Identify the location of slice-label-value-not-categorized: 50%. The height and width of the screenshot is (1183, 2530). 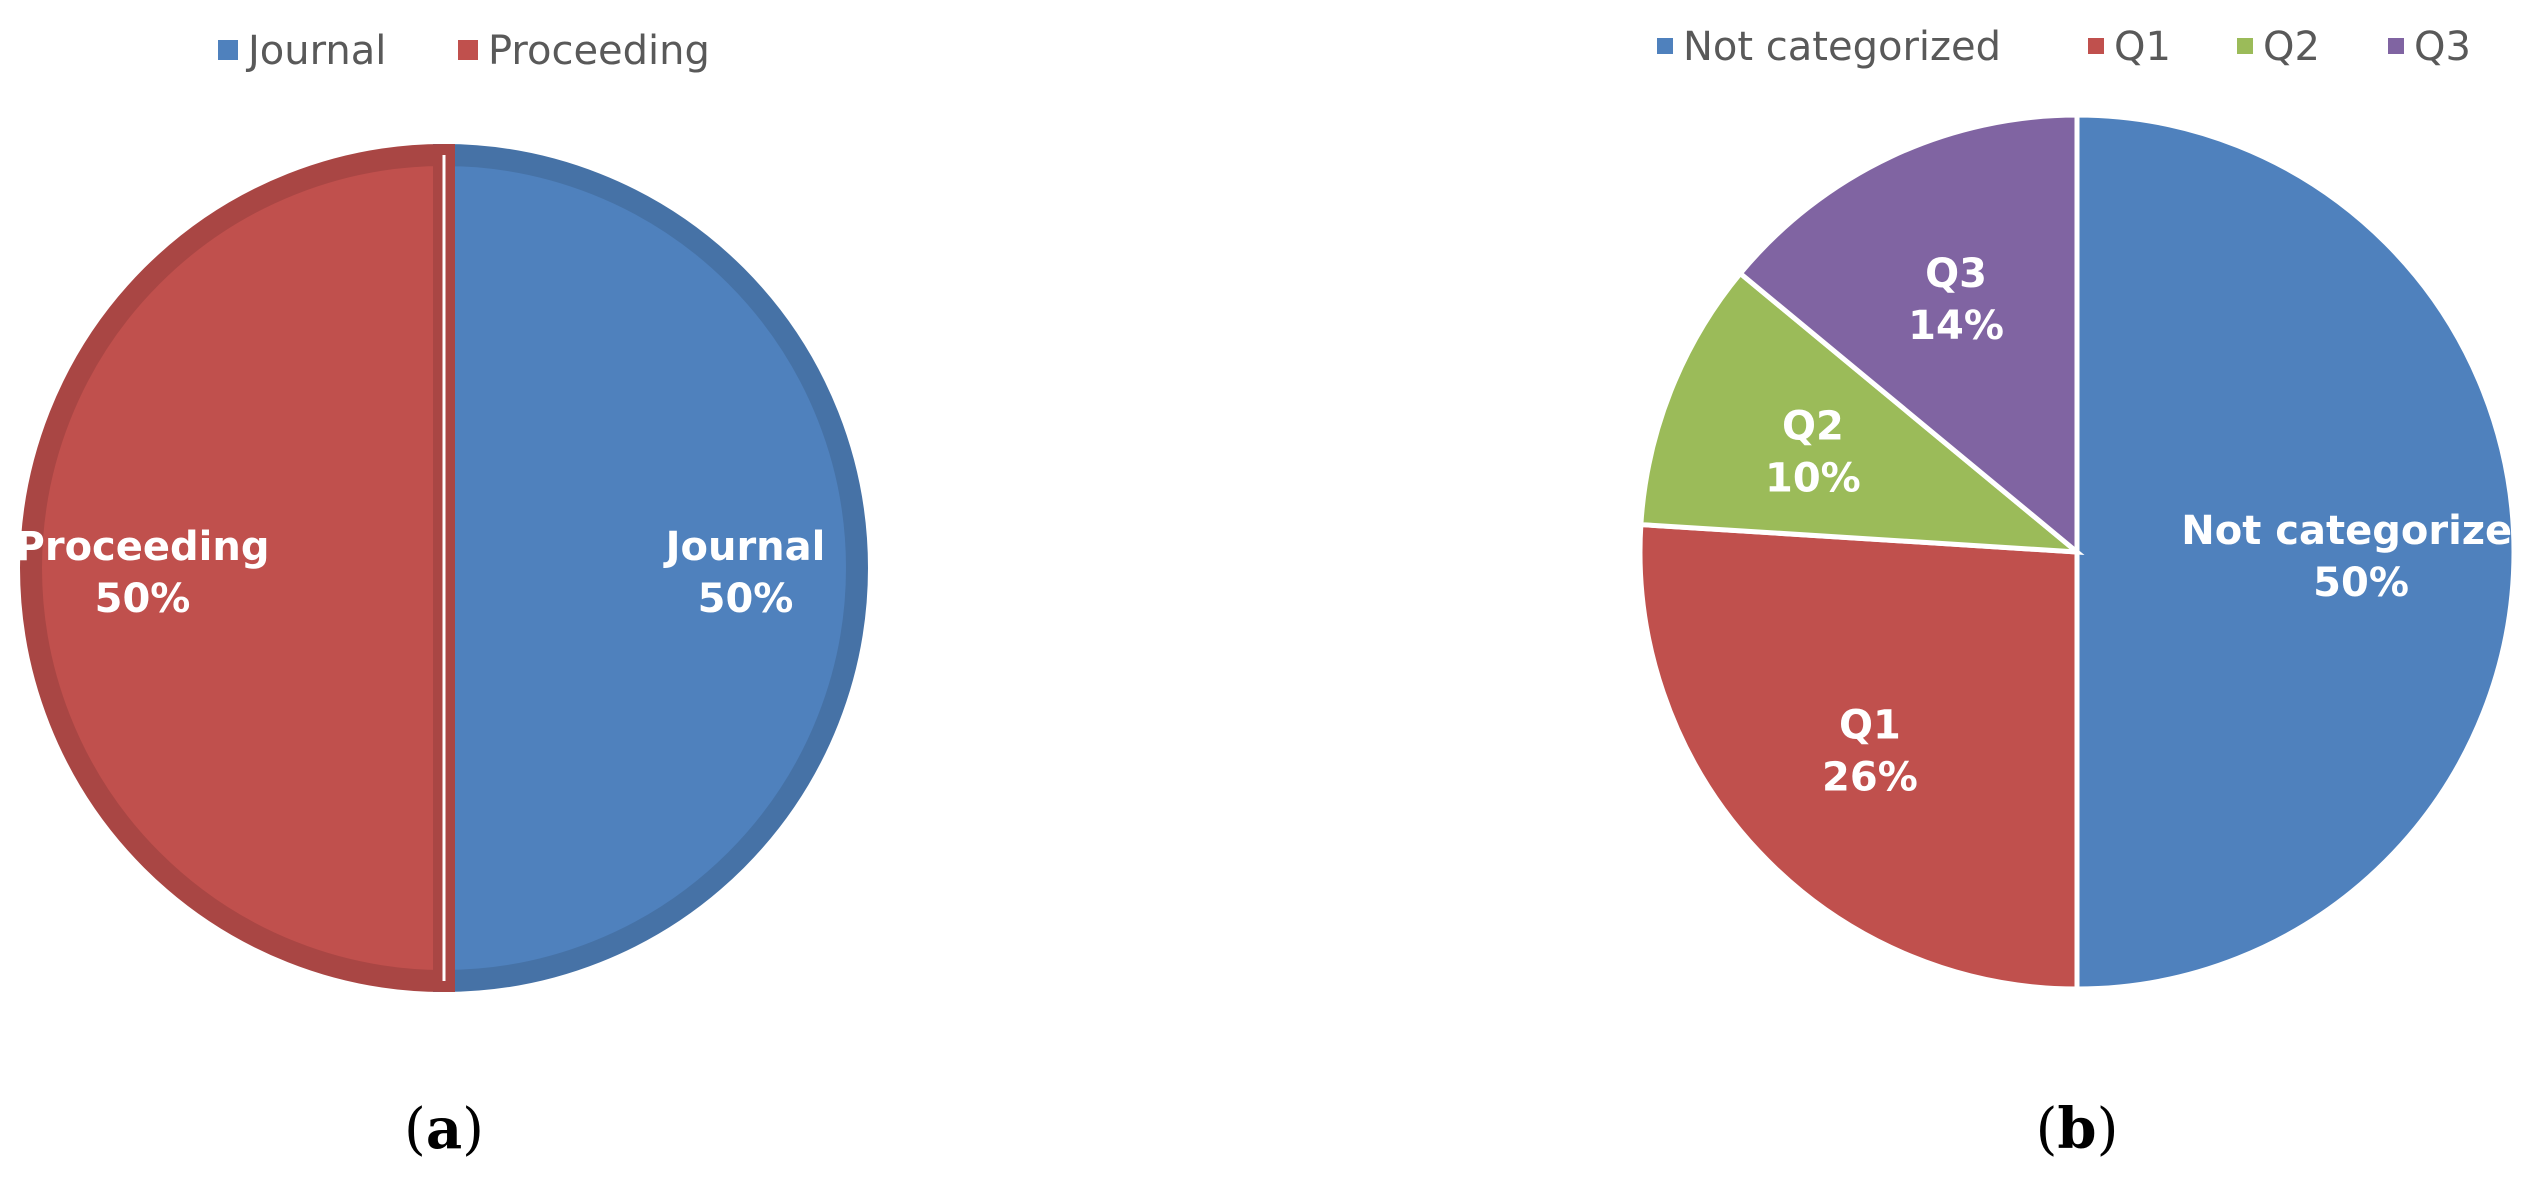
(2361, 583).